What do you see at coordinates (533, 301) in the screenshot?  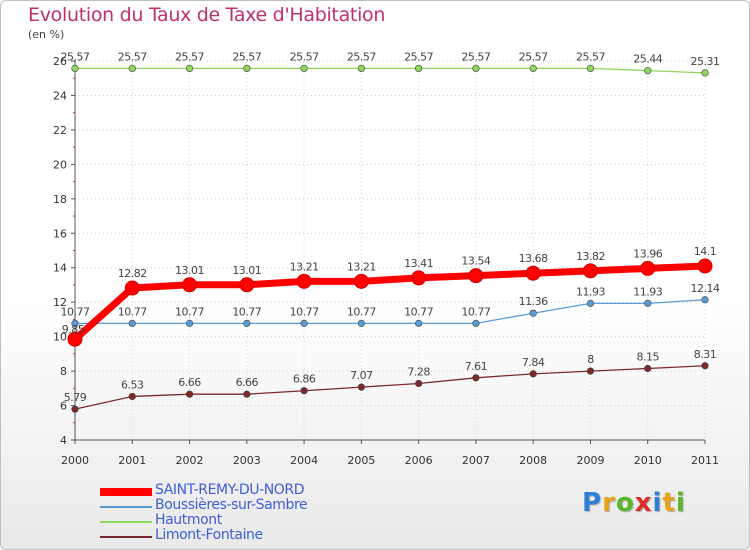 I see `data-label-boussi-res-sur-sambre: 11.36` at bounding box center [533, 301].